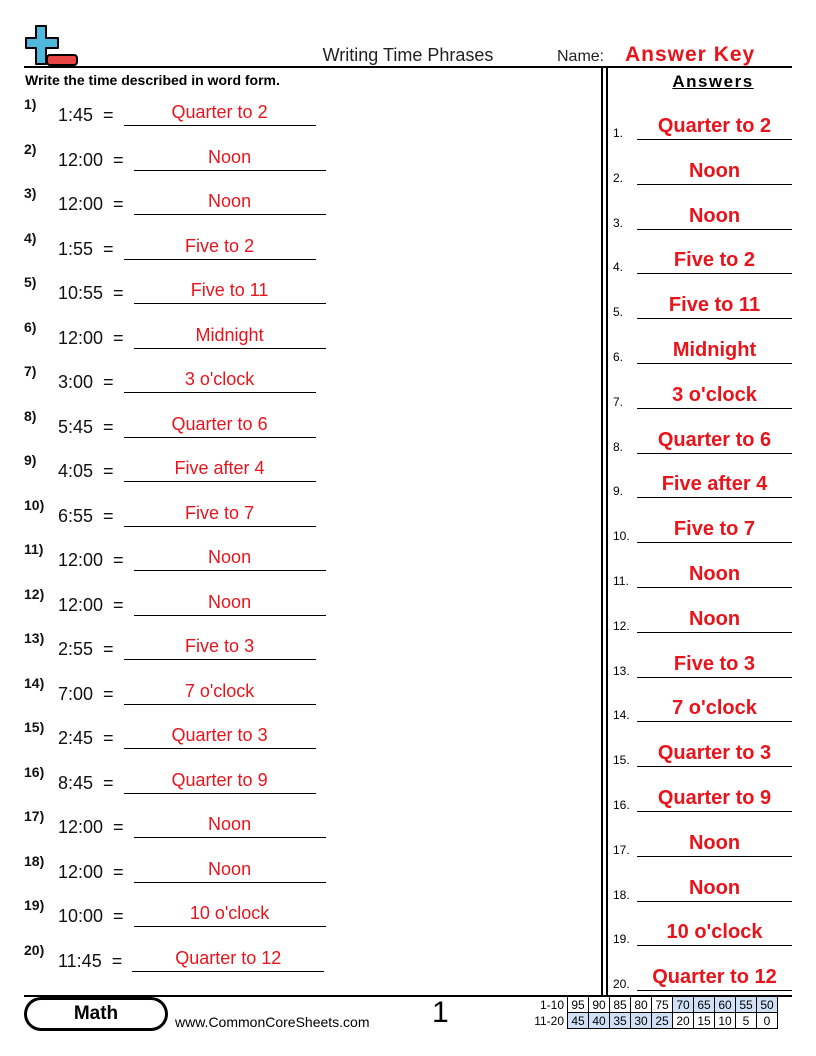 This screenshot has height=1056, width=816. Describe the element at coordinates (618, 222) in the screenshot. I see `answer-number: 3.` at that location.